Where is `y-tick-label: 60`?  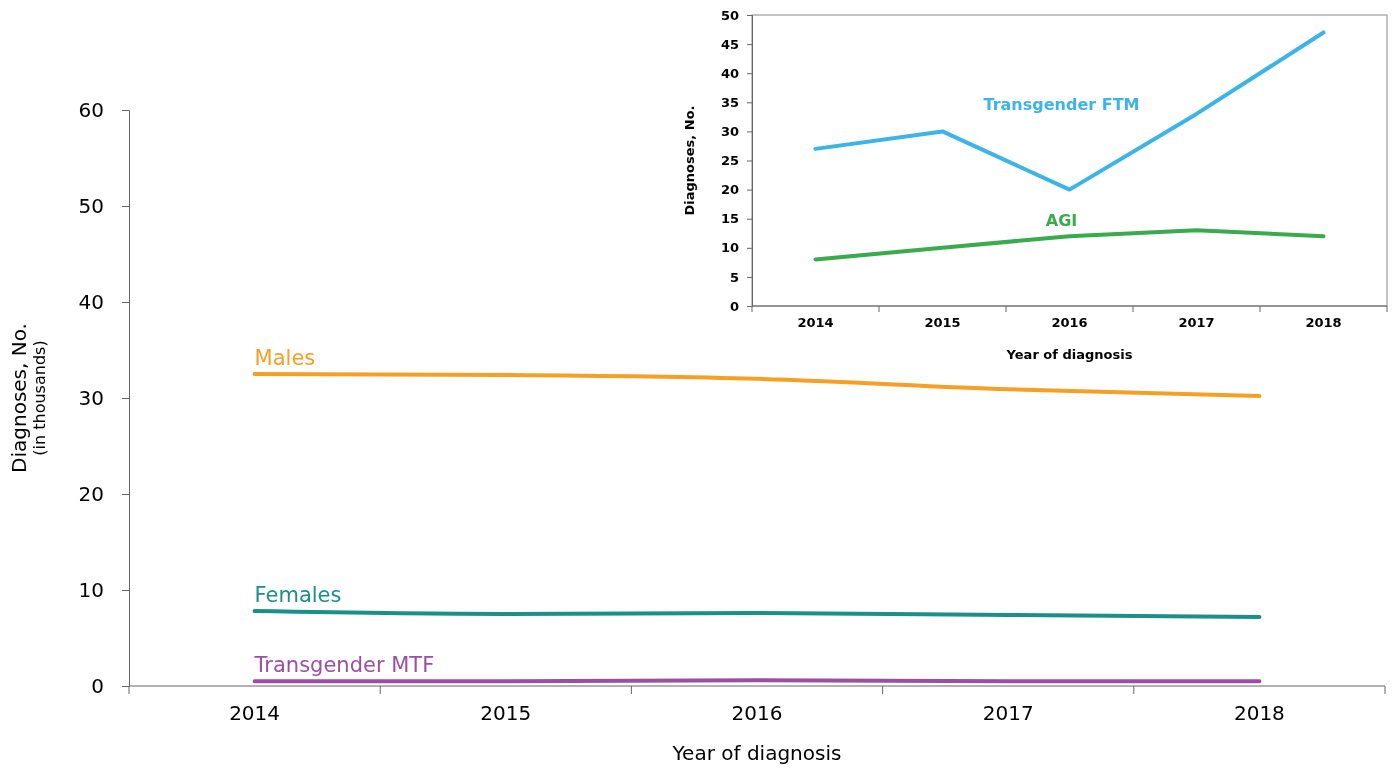 y-tick-label: 60 is located at coordinates (91, 109).